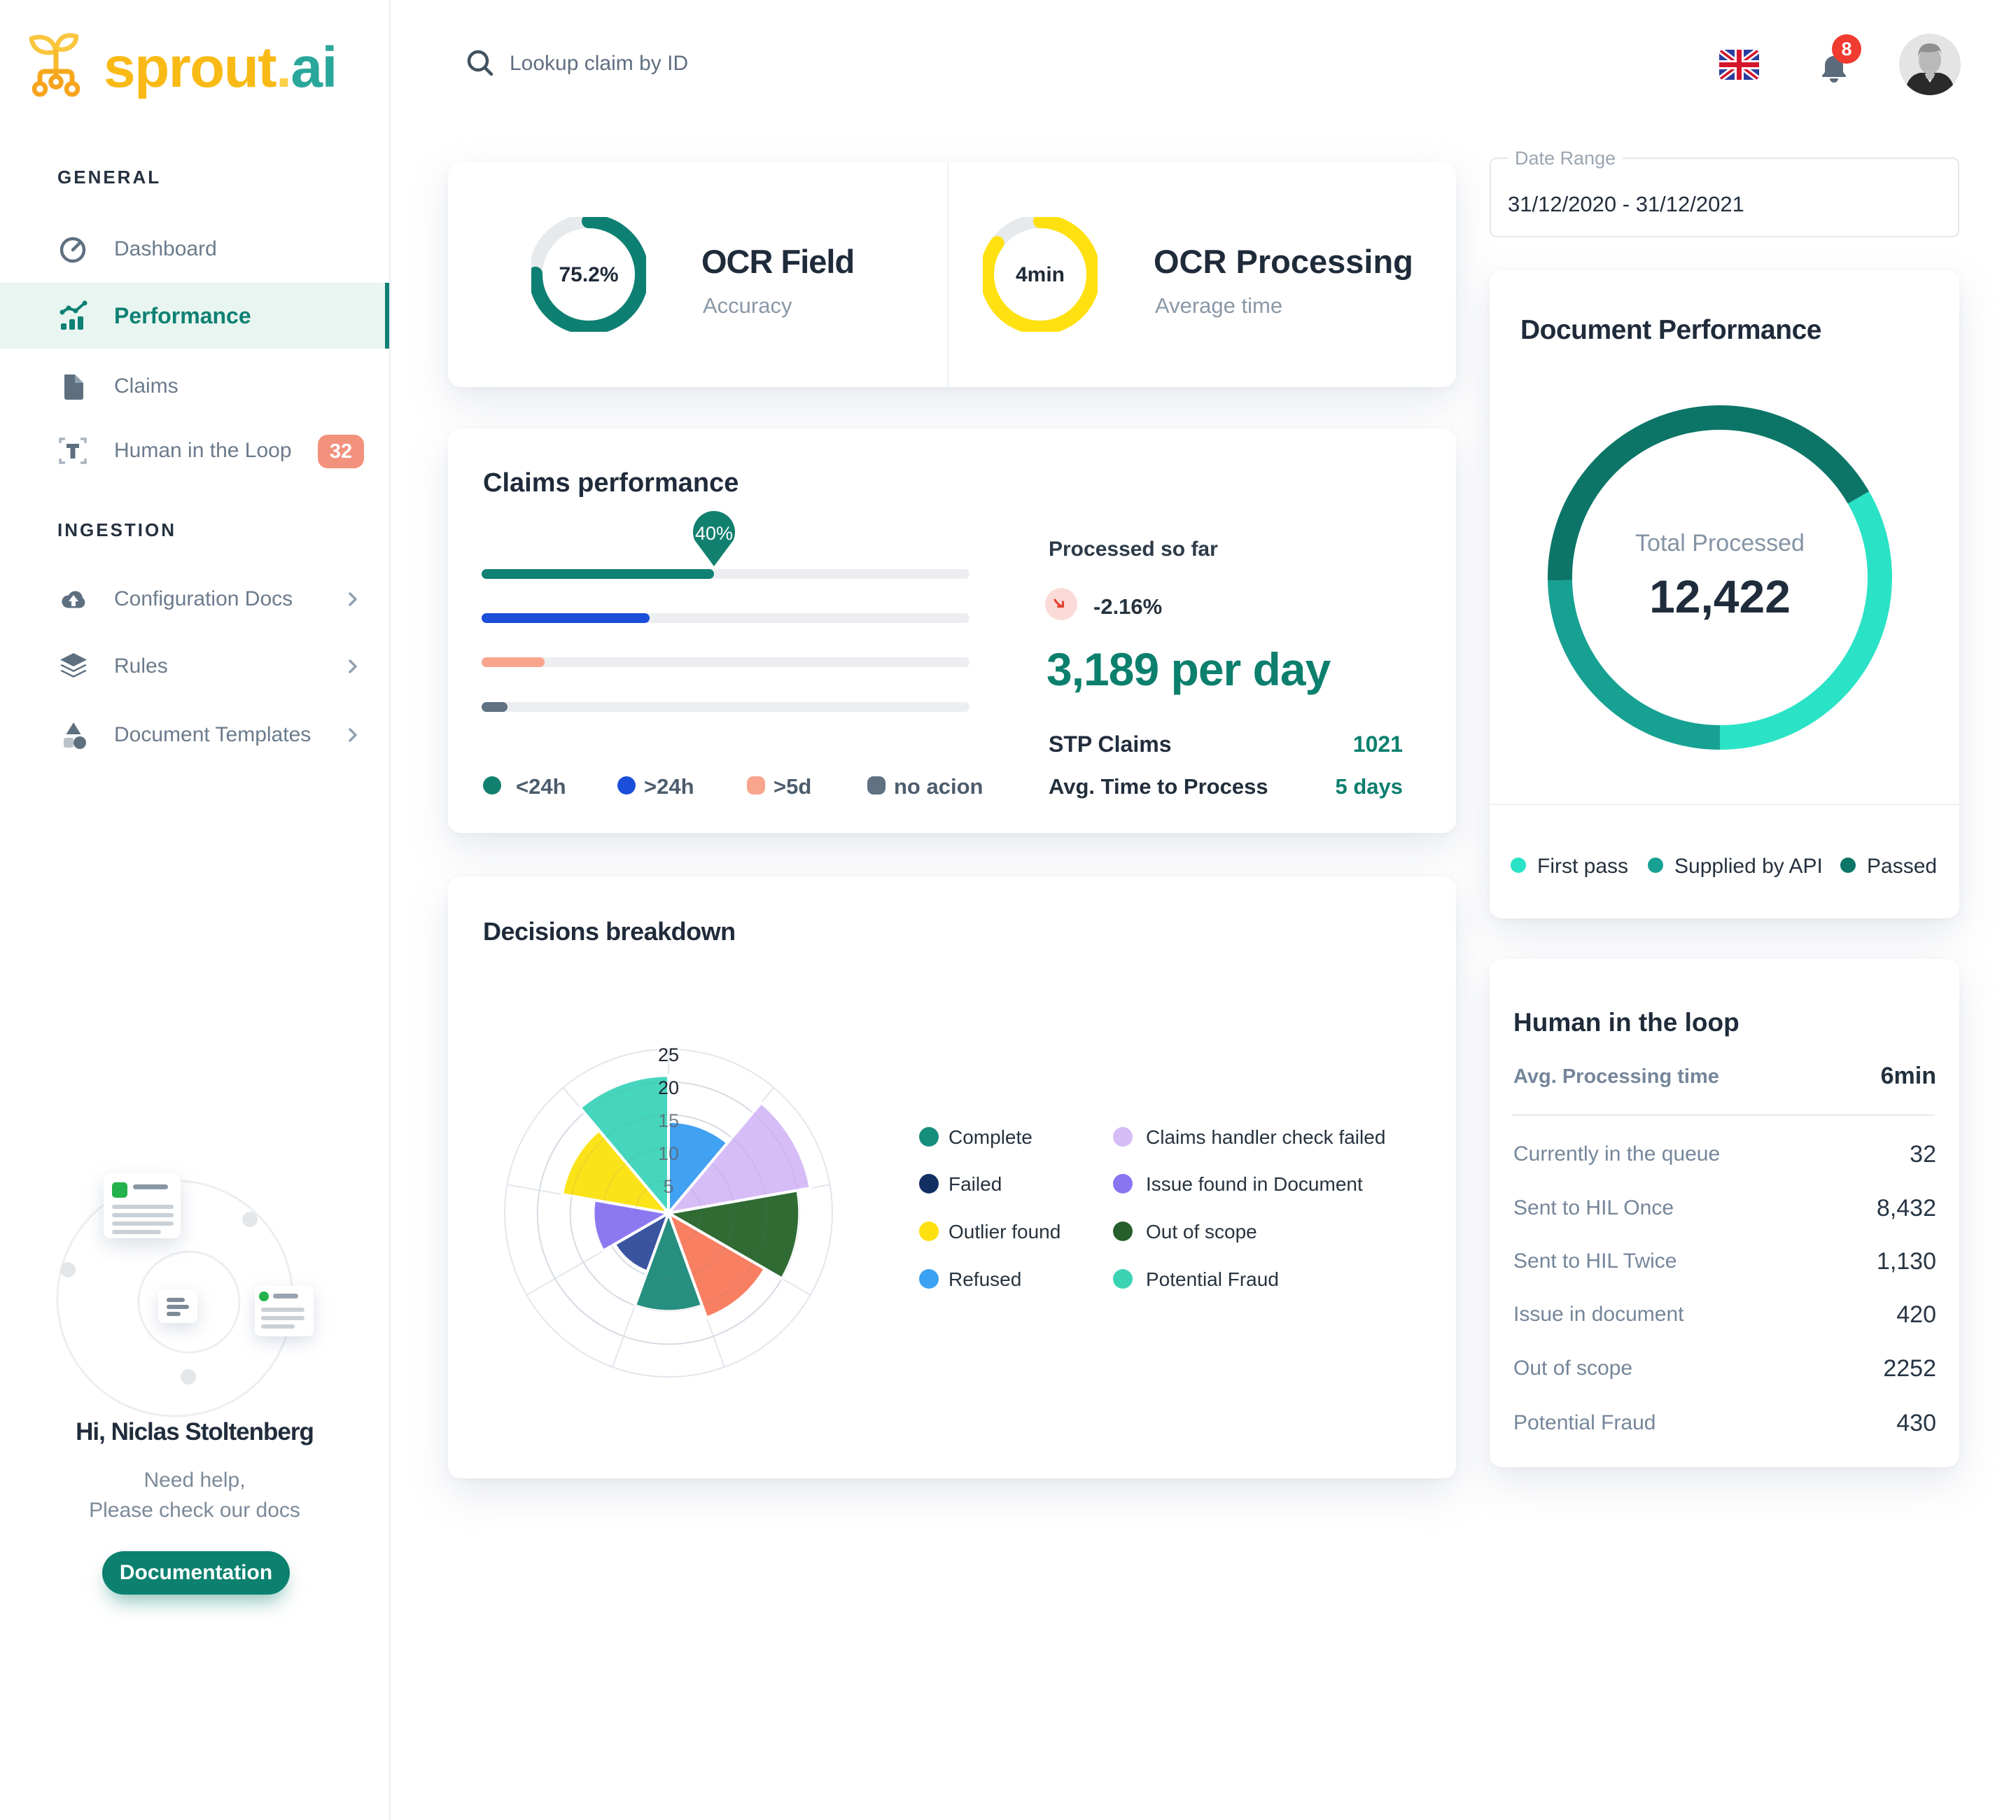 Image resolution: width=2016 pixels, height=1820 pixels. Describe the element at coordinates (1040, 274) in the screenshot. I see `svg-text: 4min` at that location.